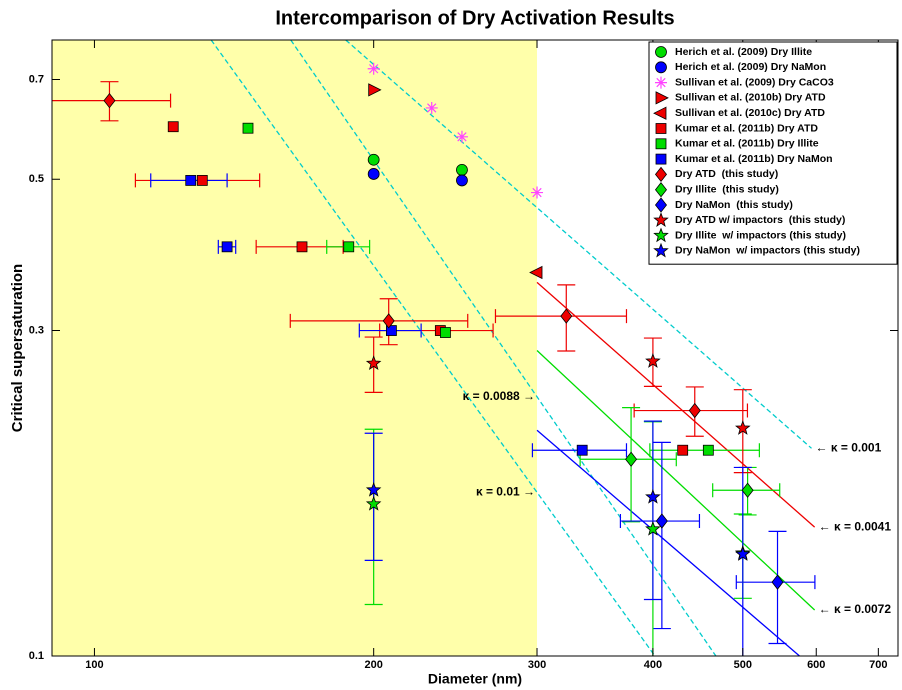 The image size is (902, 690). What do you see at coordinates (727, 189) in the screenshot?
I see `legend-label: Dry Illite (this study)` at bounding box center [727, 189].